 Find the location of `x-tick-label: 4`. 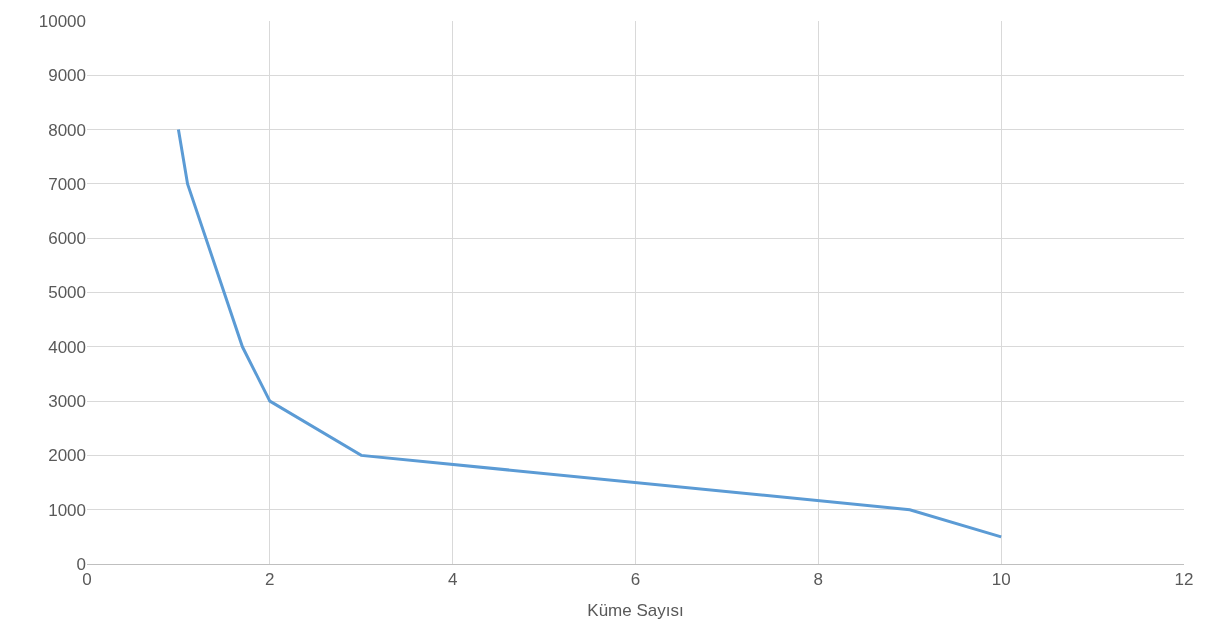

x-tick-label: 4 is located at coordinates (452, 580).